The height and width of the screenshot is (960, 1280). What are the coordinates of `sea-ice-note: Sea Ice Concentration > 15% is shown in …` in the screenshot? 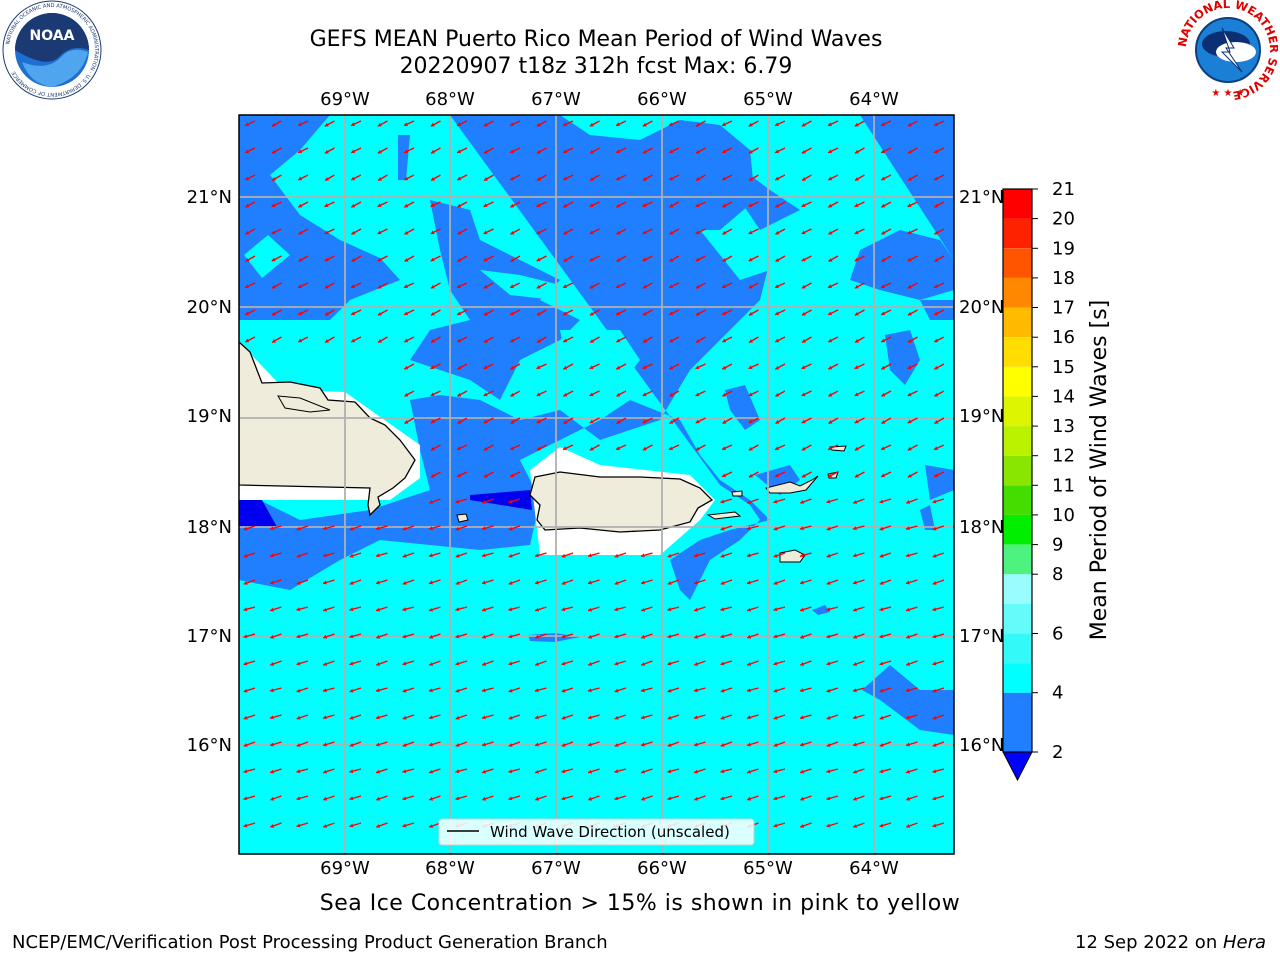 It's located at (640, 903).